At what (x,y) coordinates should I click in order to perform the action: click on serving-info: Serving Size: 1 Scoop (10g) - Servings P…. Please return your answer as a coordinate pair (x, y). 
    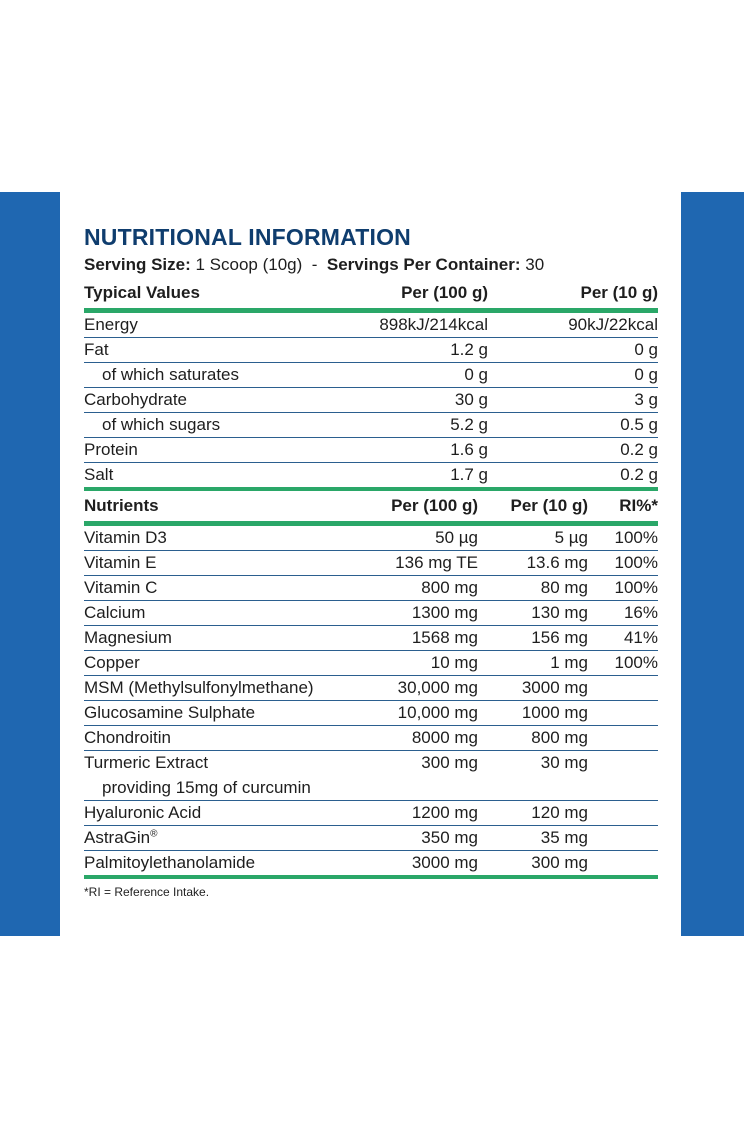
    Looking at the image, I should click on (371, 265).